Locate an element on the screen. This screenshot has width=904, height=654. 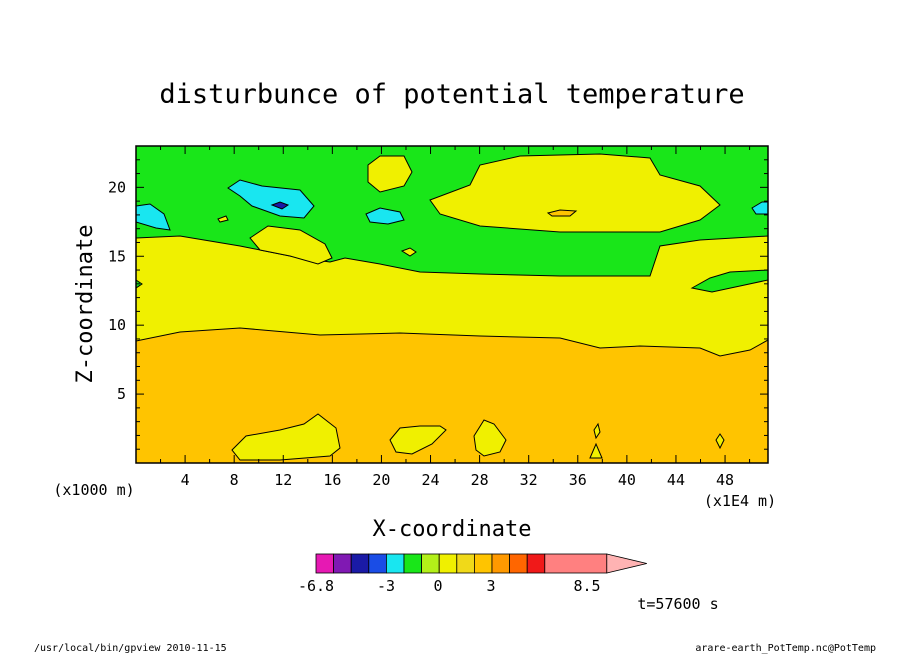
colorbar-label: -6.8 is located at coordinates (316, 586).